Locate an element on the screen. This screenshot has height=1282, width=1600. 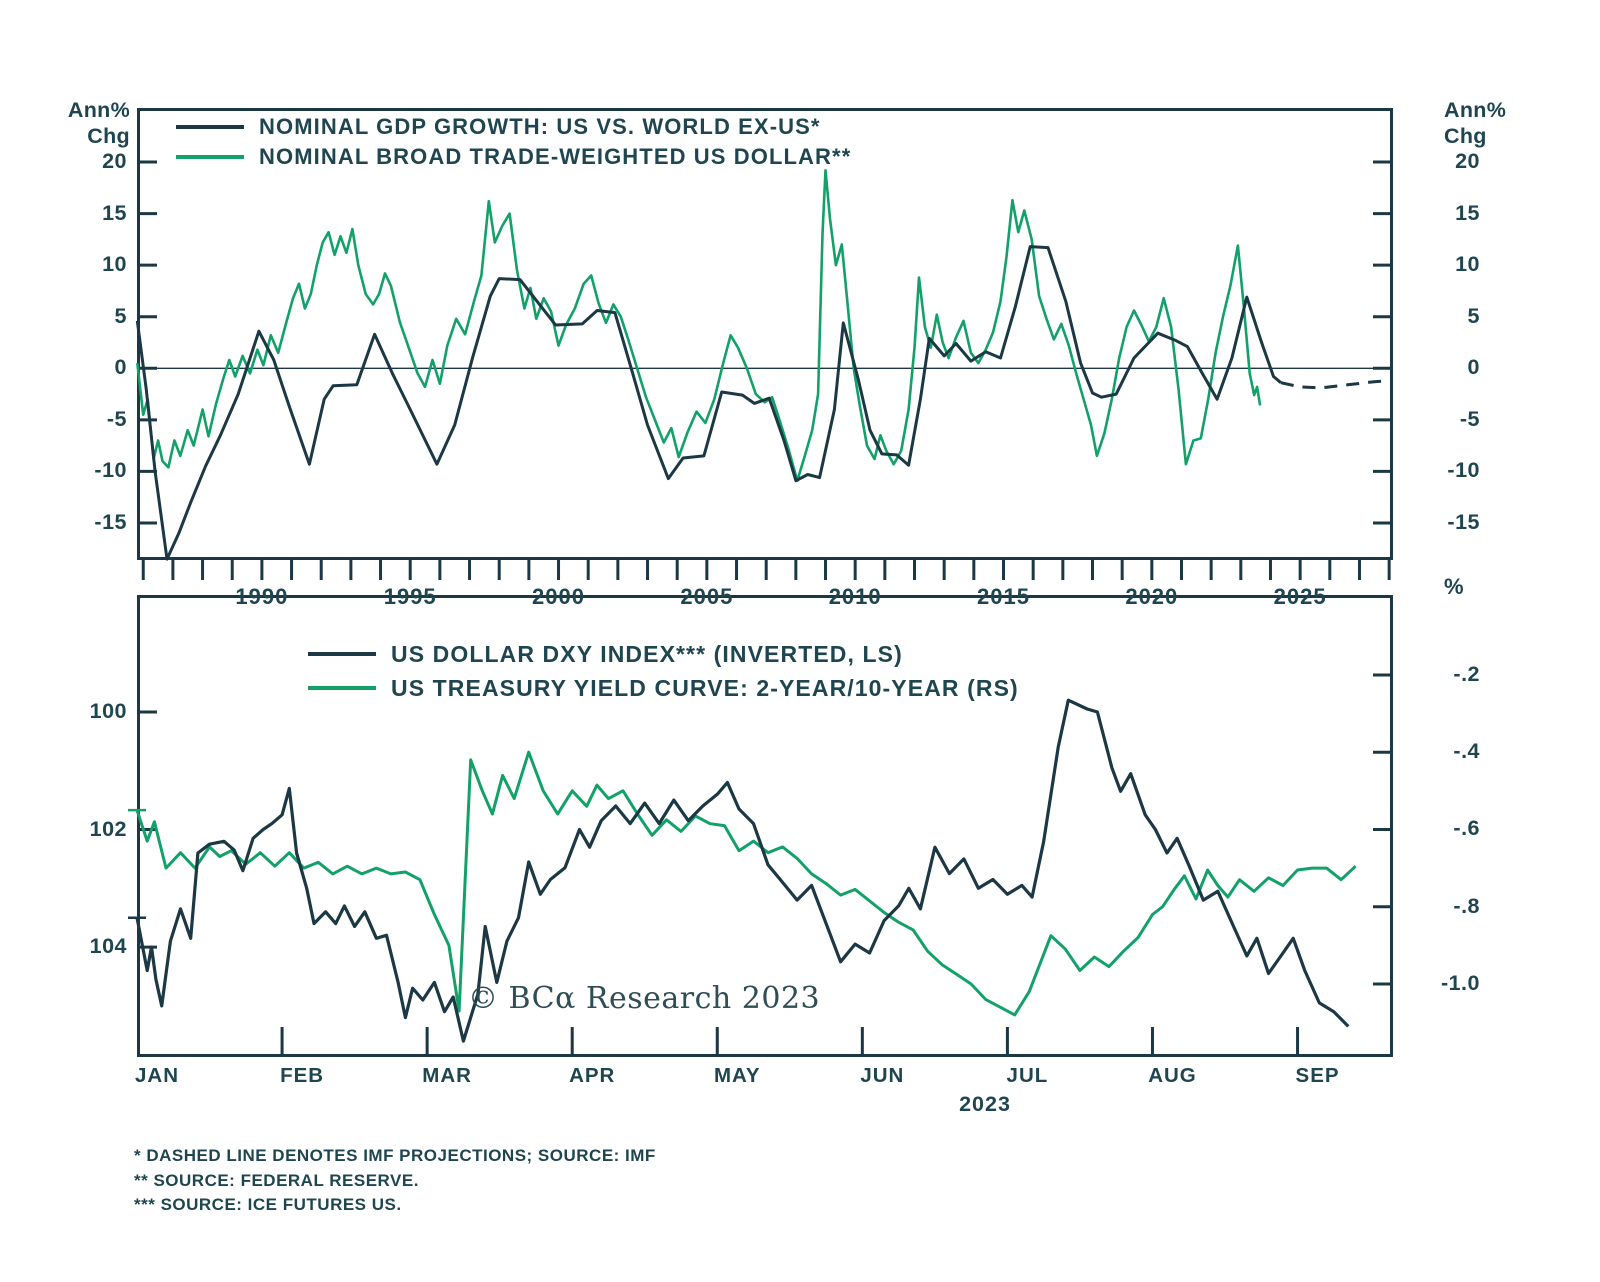
dxy-line-swatch is located at coordinates (342, 654).